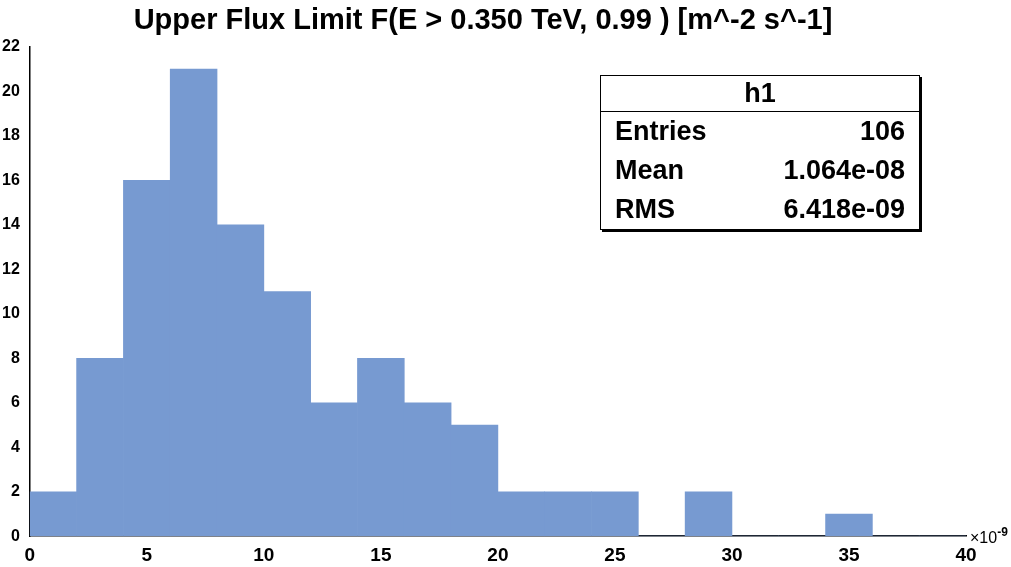 Image resolution: width=1011 pixels, height=567 pixels. Describe the element at coordinates (882, 131) in the screenshot. I see `annotation: 106` at that location.